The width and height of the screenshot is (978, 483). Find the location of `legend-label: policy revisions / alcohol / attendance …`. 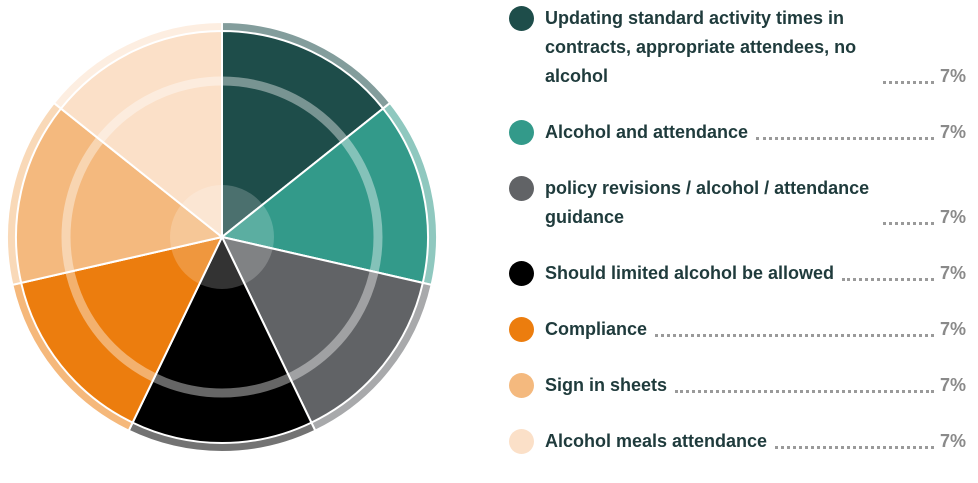

legend-label: policy revisions / alcohol / attendance … is located at coordinates (707, 202).